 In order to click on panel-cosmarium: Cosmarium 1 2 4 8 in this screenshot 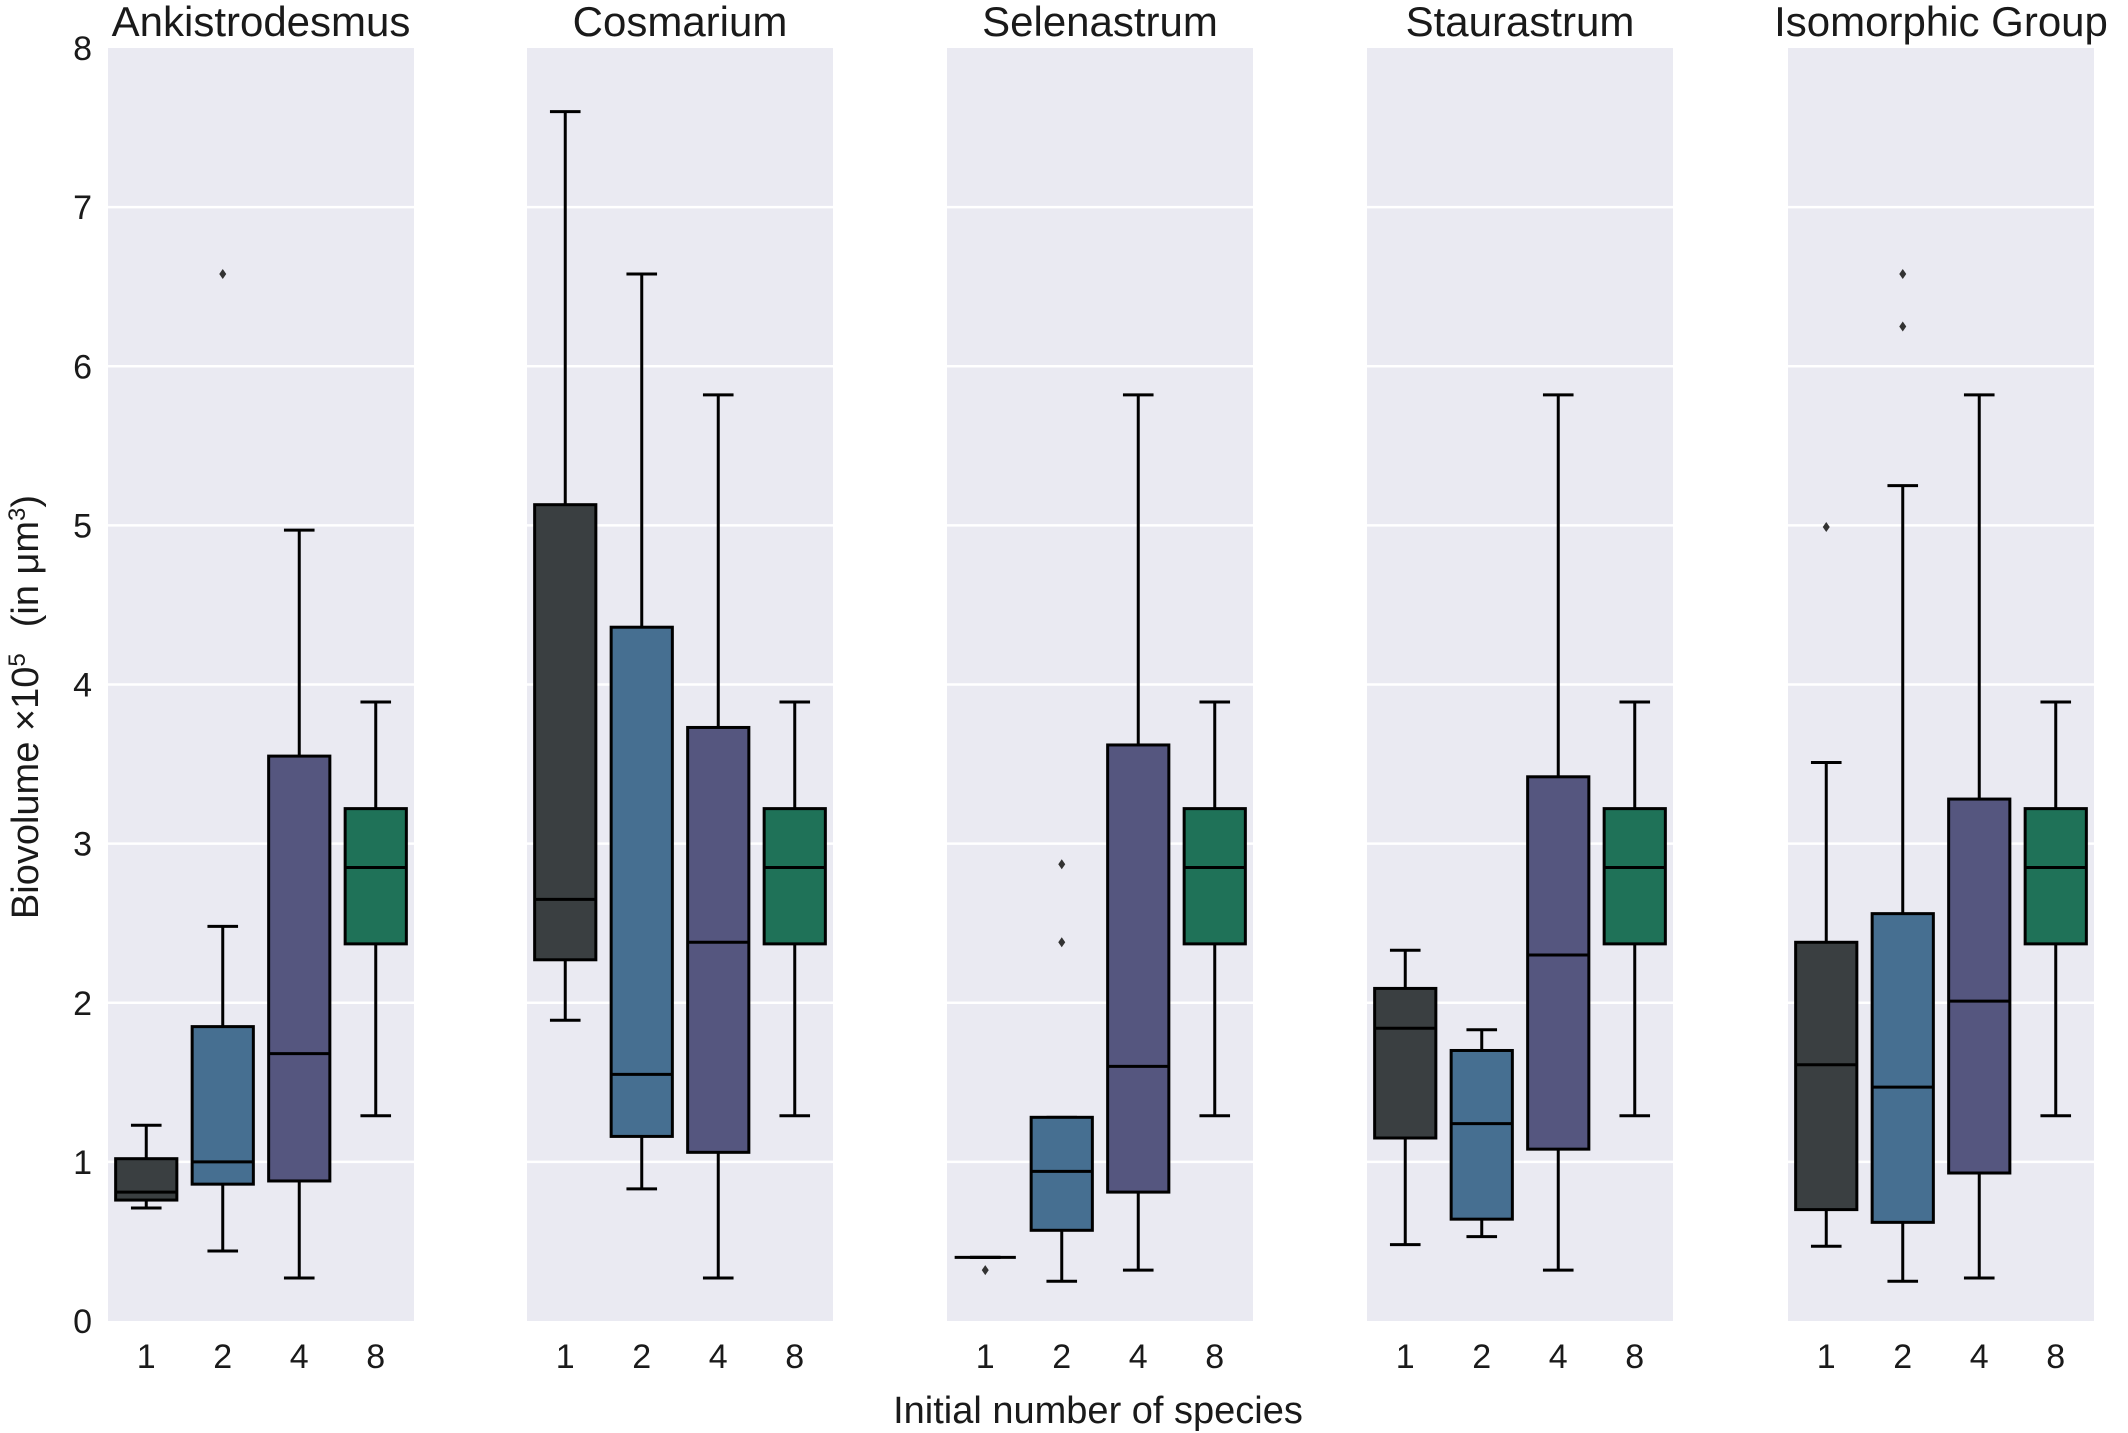, I will do `click(680, 688)`.